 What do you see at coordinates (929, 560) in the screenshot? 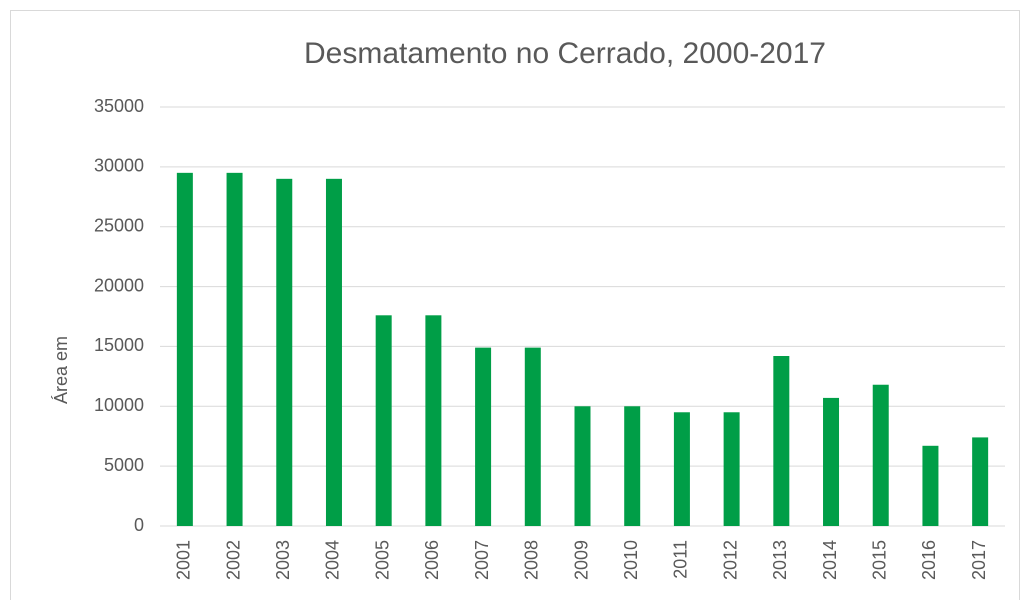
I see `x-tick-label: 2016` at bounding box center [929, 560].